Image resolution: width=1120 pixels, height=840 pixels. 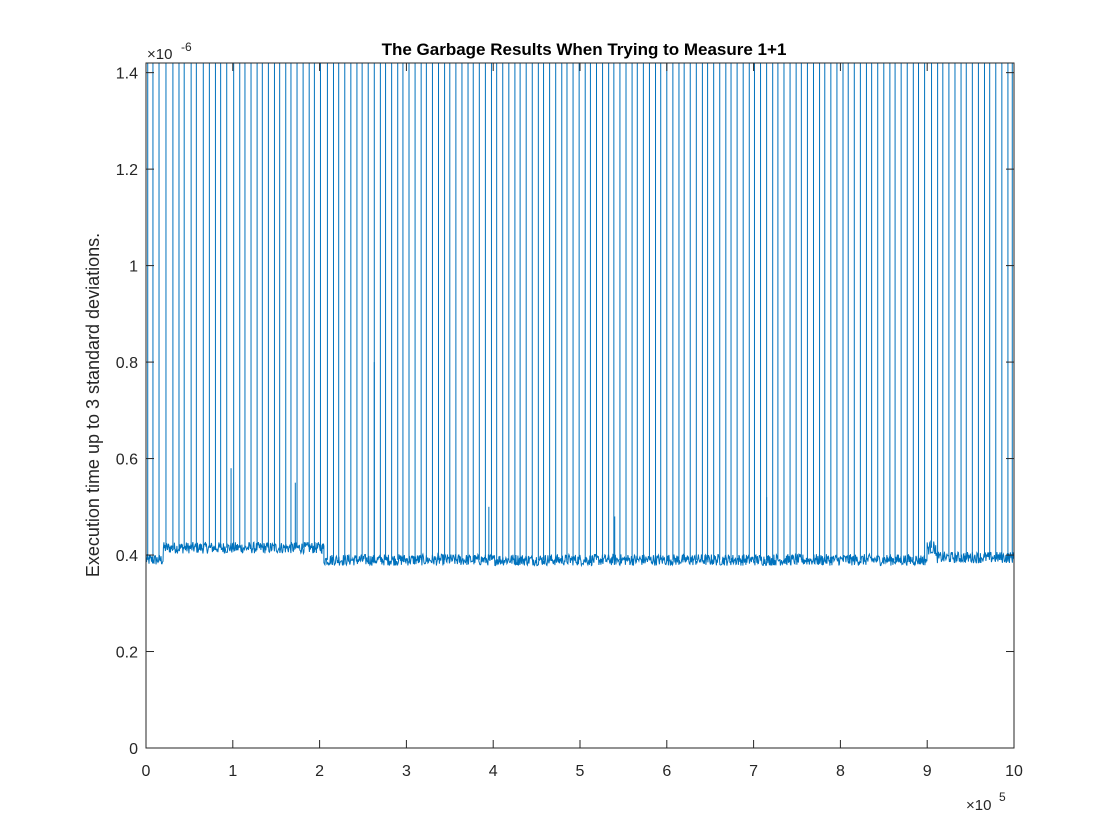 What do you see at coordinates (232, 771) in the screenshot?
I see `x-tick-label: 1` at bounding box center [232, 771].